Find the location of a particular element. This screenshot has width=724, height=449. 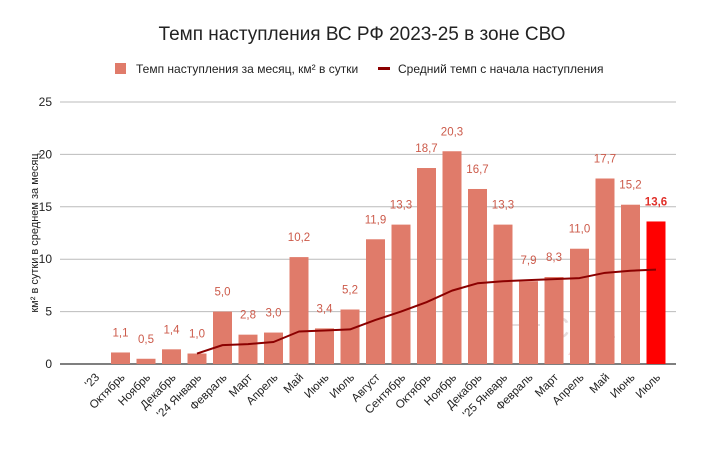

y-tick-label: 5 is located at coordinates (48, 312).